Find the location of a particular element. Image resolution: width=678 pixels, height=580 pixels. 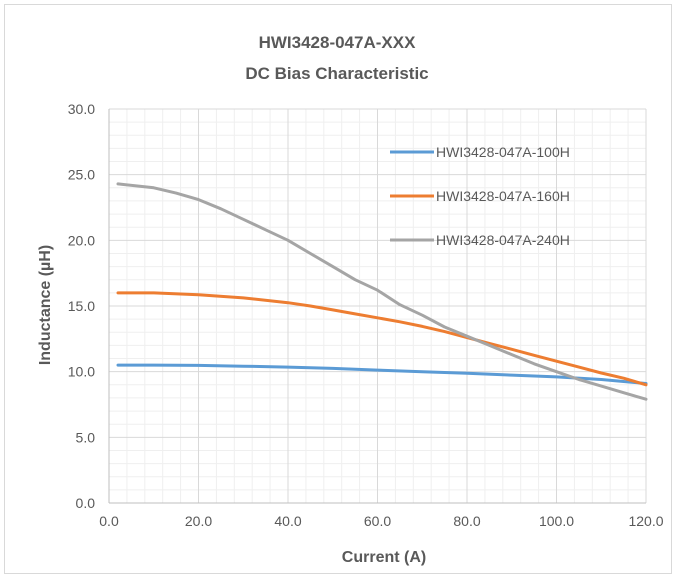

x-tick-label: 20.0 is located at coordinates (198, 521).